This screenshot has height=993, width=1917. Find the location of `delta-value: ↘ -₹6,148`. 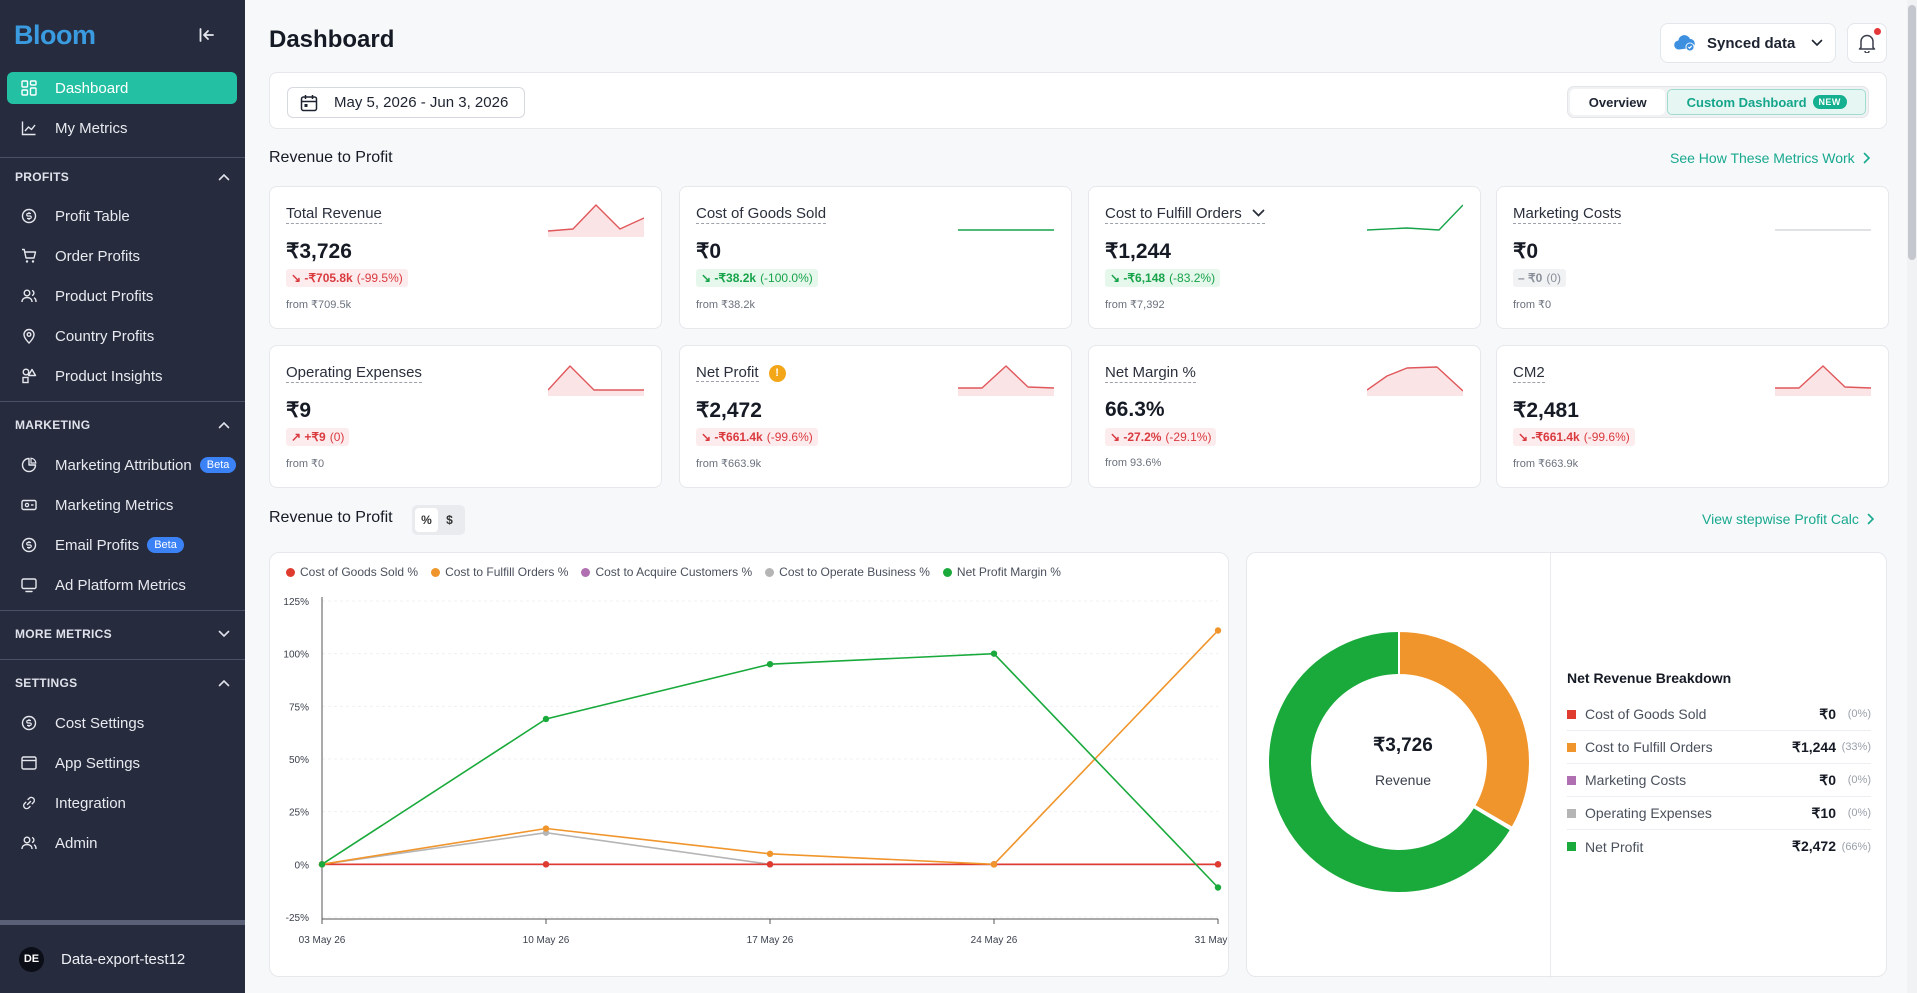

delta-value: ↘ -₹6,148 is located at coordinates (1138, 278).